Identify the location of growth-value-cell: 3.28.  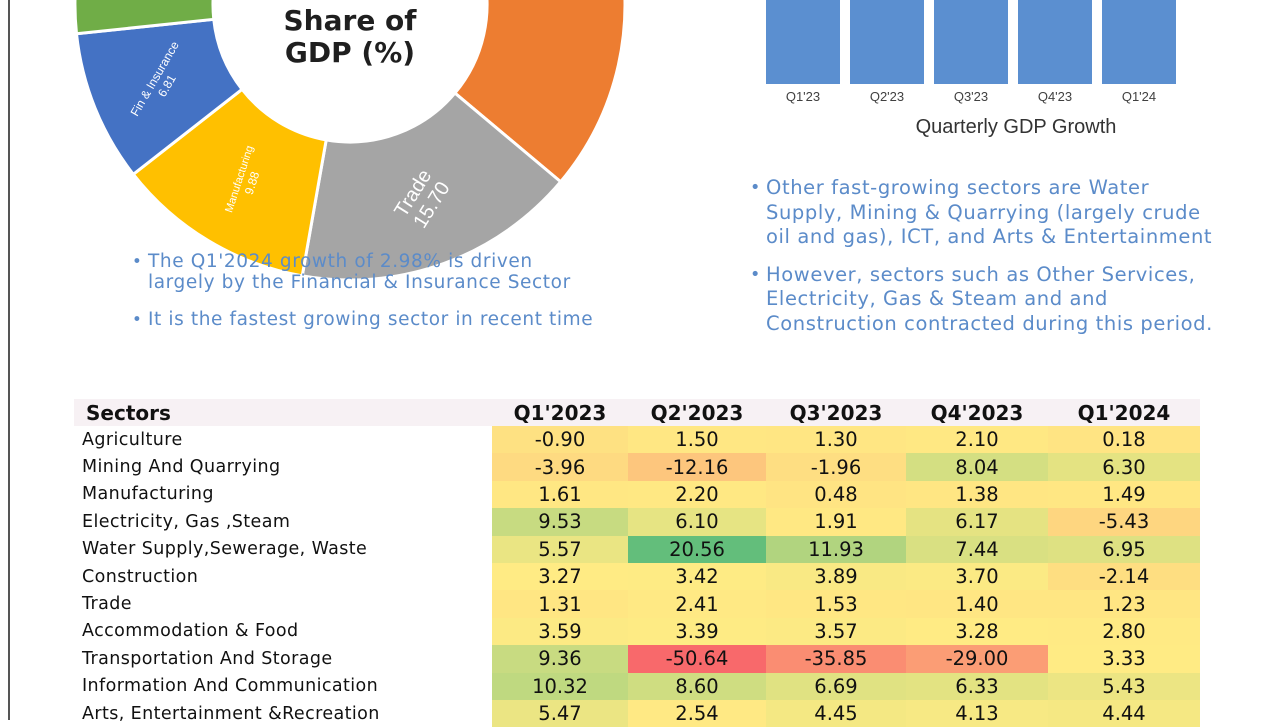
(977, 631).